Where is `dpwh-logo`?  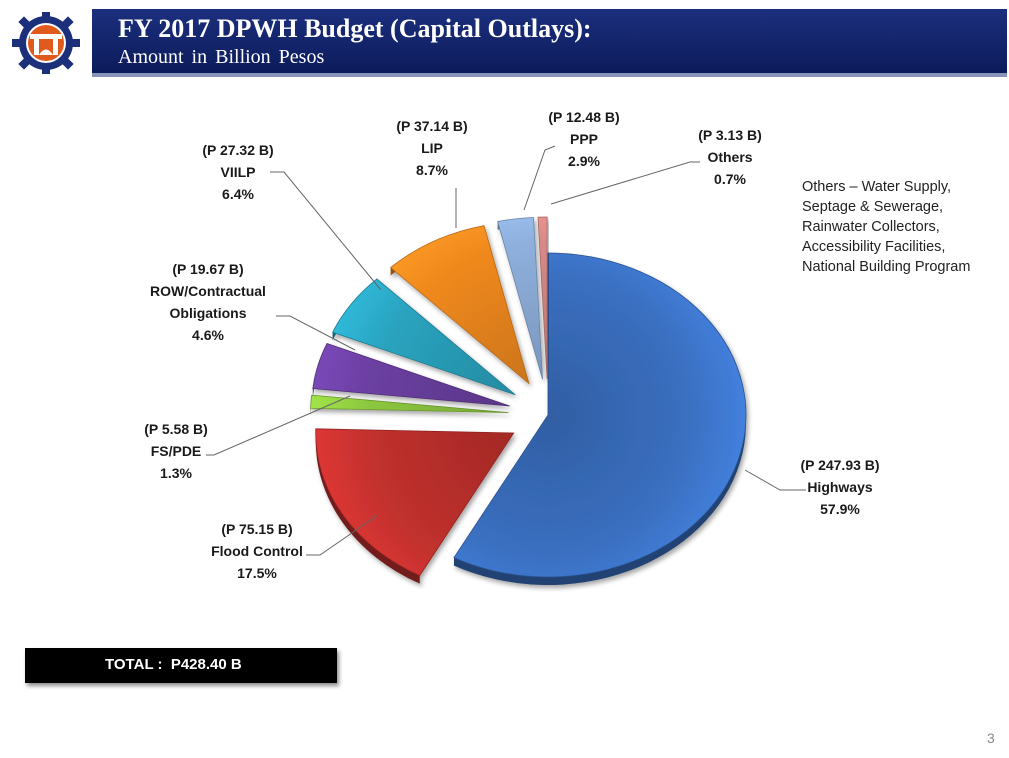 dpwh-logo is located at coordinates (46, 43).